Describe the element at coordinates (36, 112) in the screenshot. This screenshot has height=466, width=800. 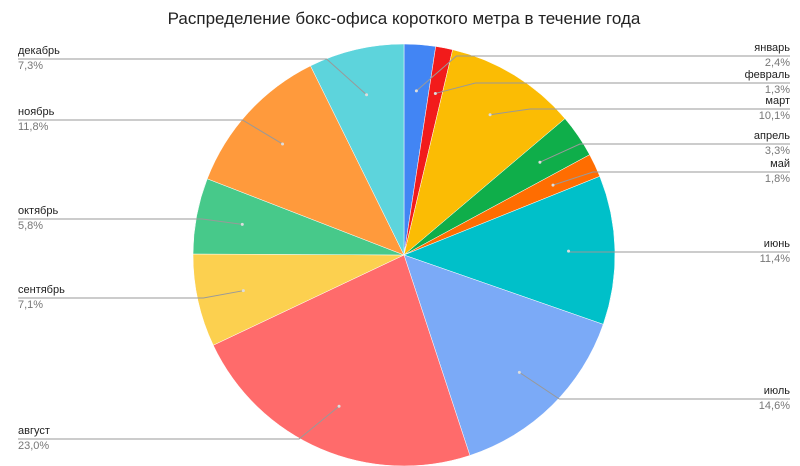
I see `slice-label: ноябрь` at that location.